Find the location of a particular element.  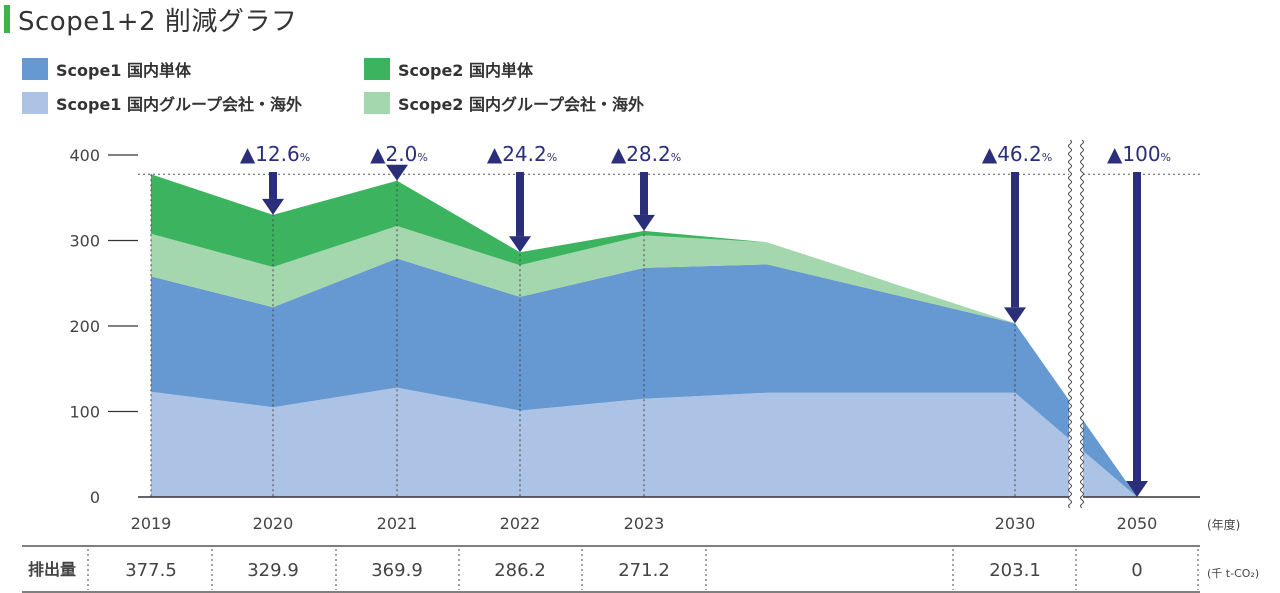

table-cell-value: 369.9 is located at coordinates (397, 570).